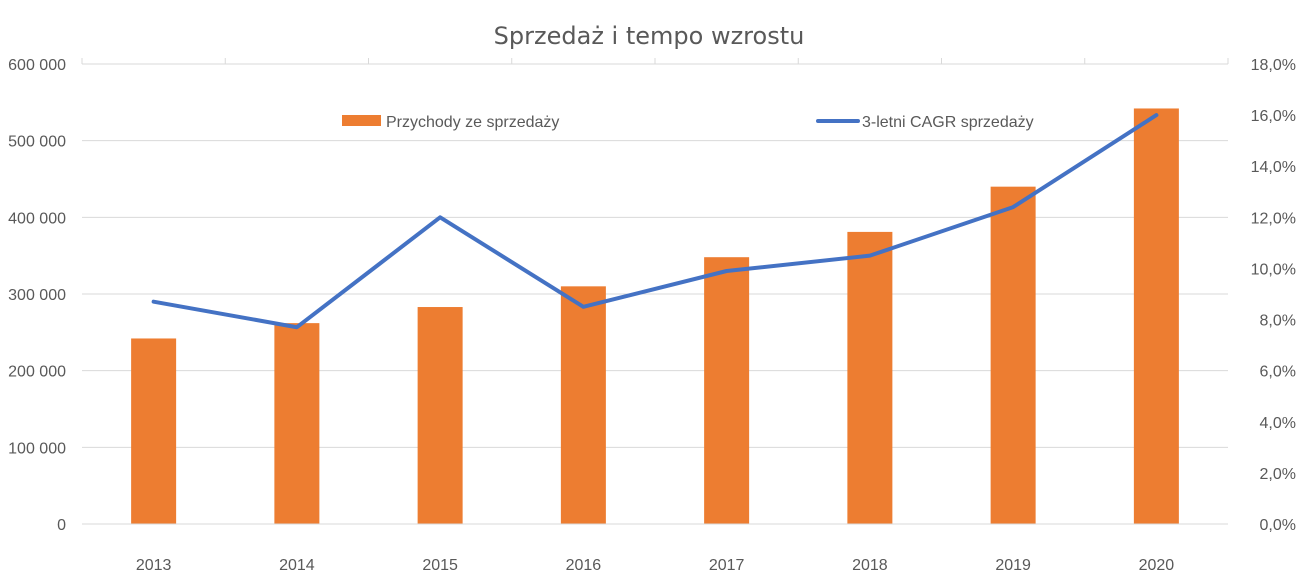  Describe the element at coordinates (37, 295) in the screenshot. I see `y-tick-label: 300 000` at that location.